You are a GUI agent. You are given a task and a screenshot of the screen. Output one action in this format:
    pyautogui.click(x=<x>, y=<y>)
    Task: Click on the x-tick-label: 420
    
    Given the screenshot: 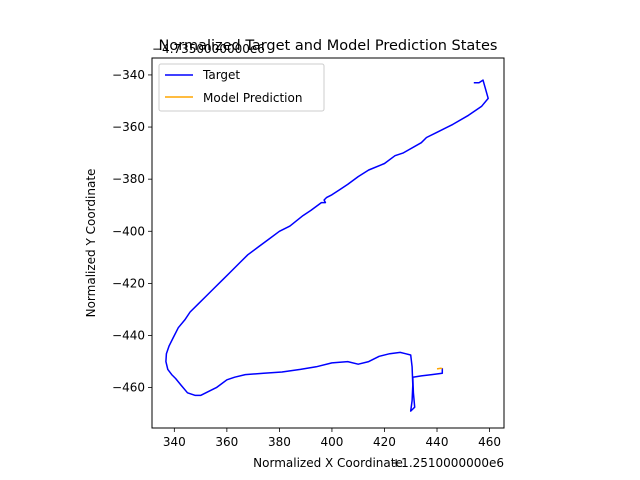 What is the action you would take?
    pyautogui.click(x=384, y=442)
    